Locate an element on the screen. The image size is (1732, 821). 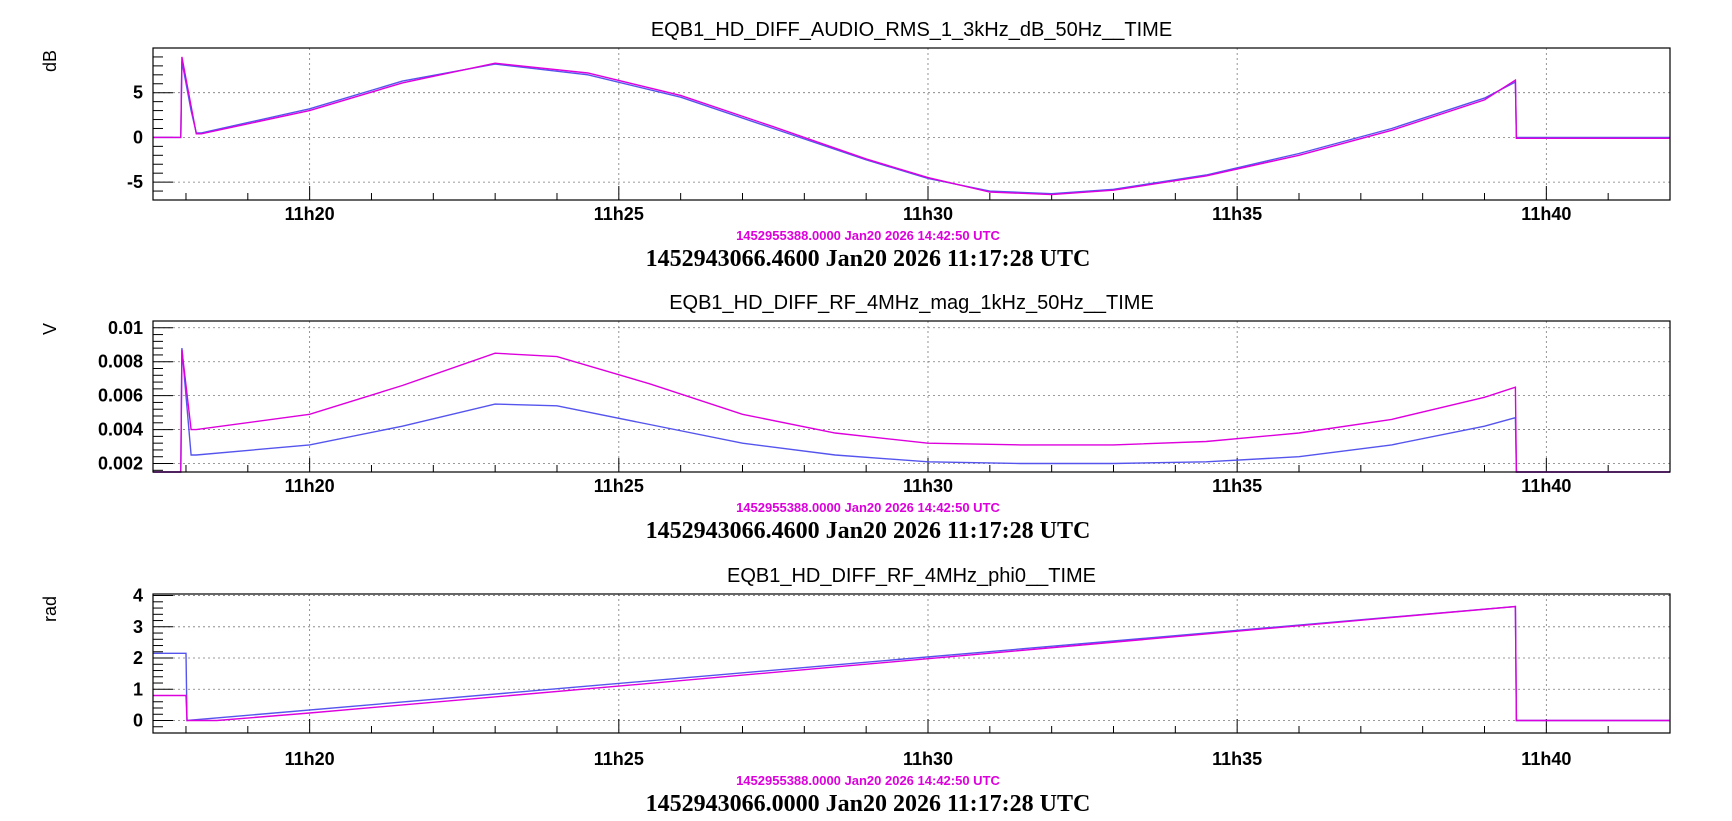
y-tick-label: 0.006 is located at coordinates (120, 396).